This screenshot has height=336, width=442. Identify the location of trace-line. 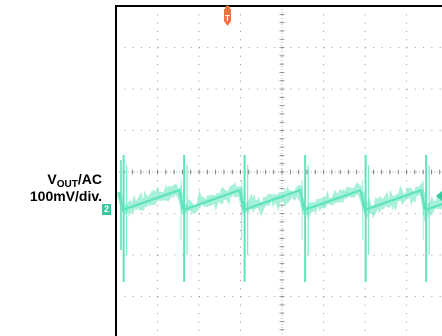
(279, 200).